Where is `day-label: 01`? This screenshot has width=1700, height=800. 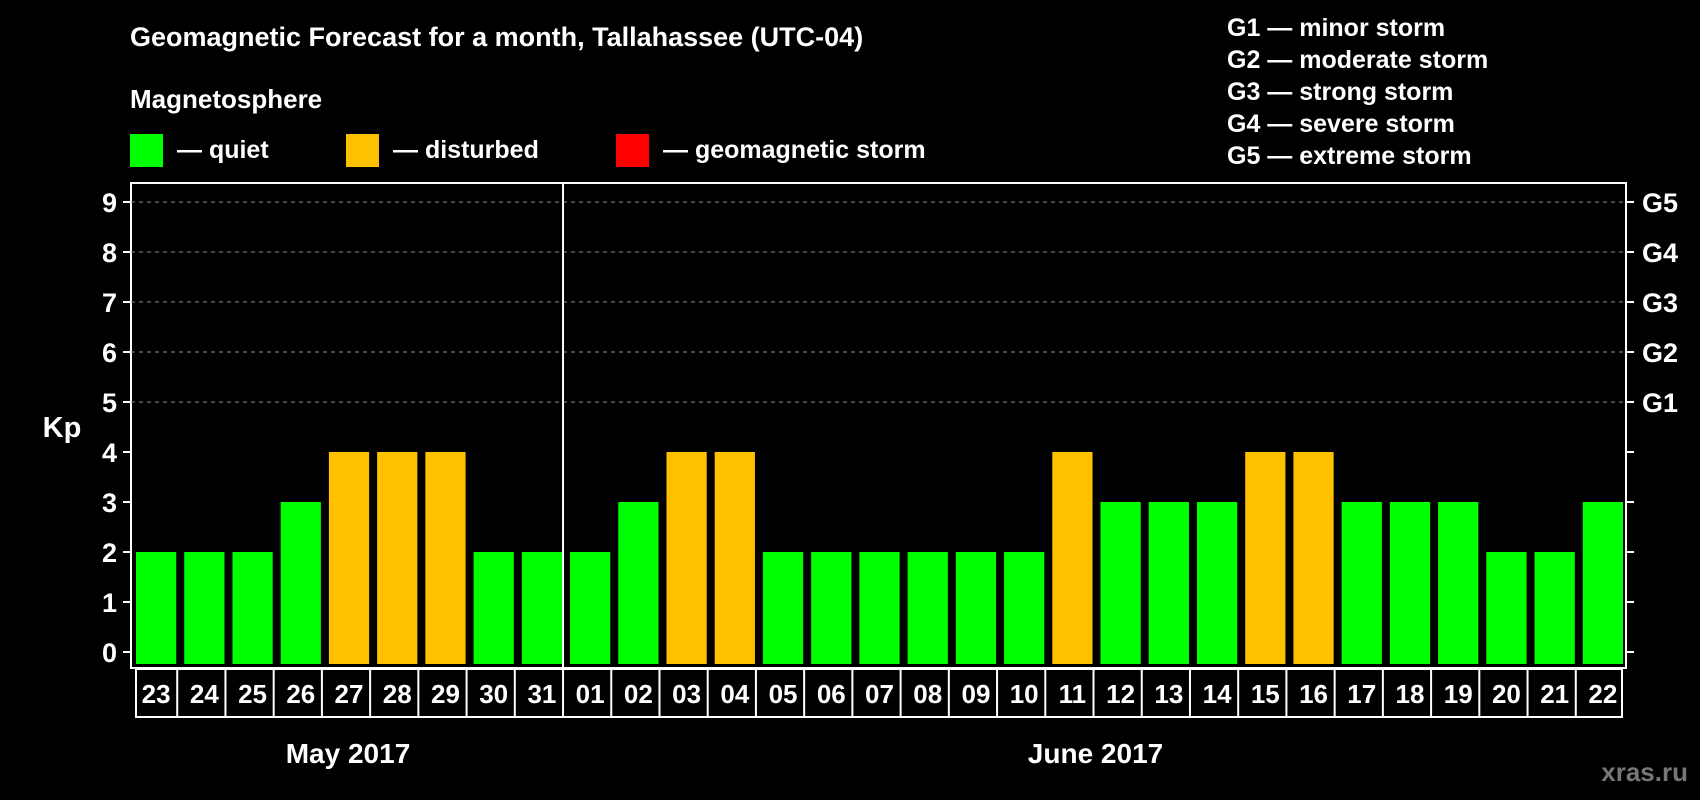 day-label: 01 is located at coordinates (590, 694).